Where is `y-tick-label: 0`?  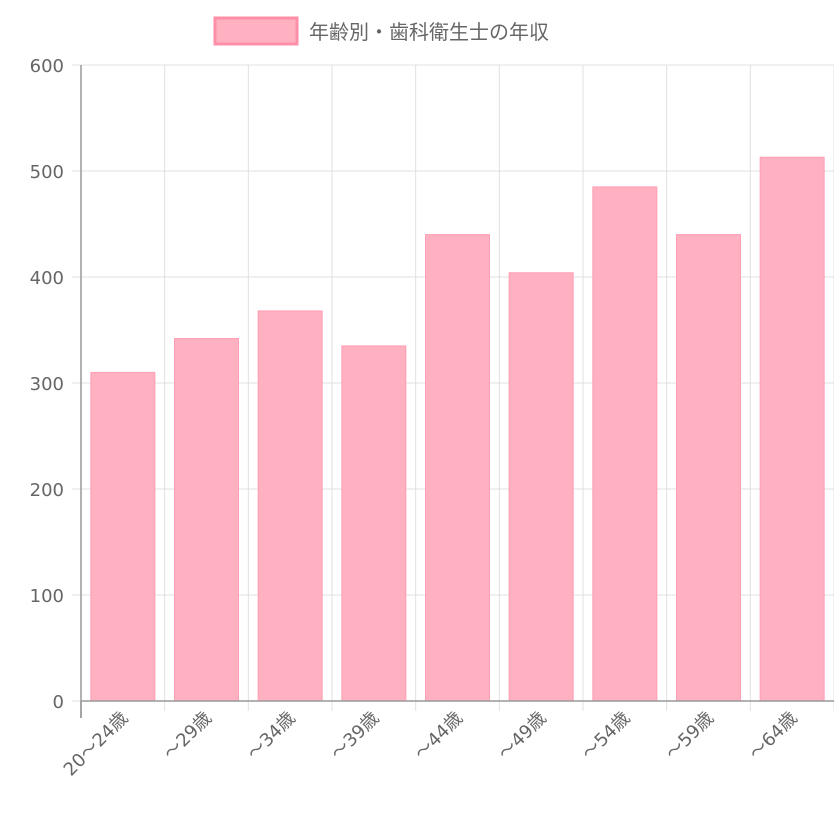 y-tick-label: 0 is located at coordinates (58, 702).